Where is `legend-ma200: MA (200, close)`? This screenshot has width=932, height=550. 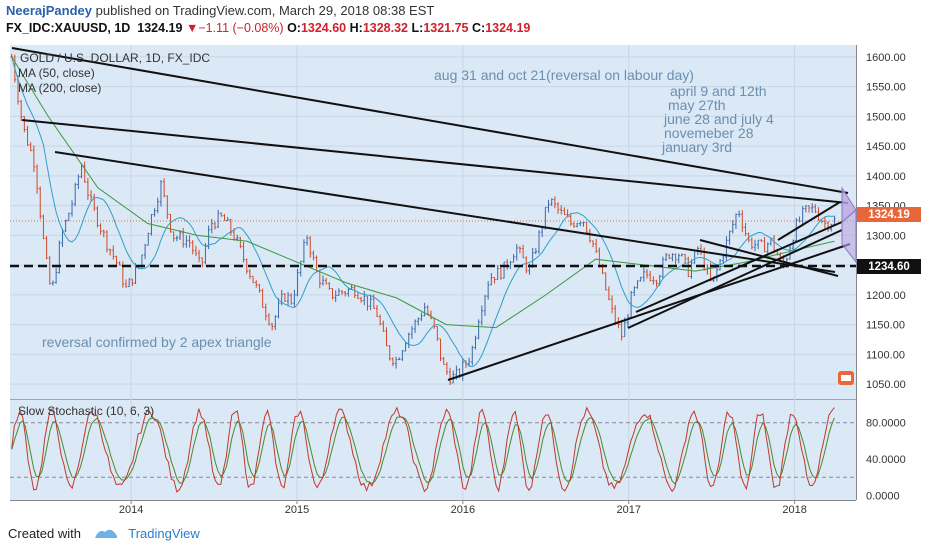
legend-ma200: MA (200, close) is located at coordinates (59, 88).